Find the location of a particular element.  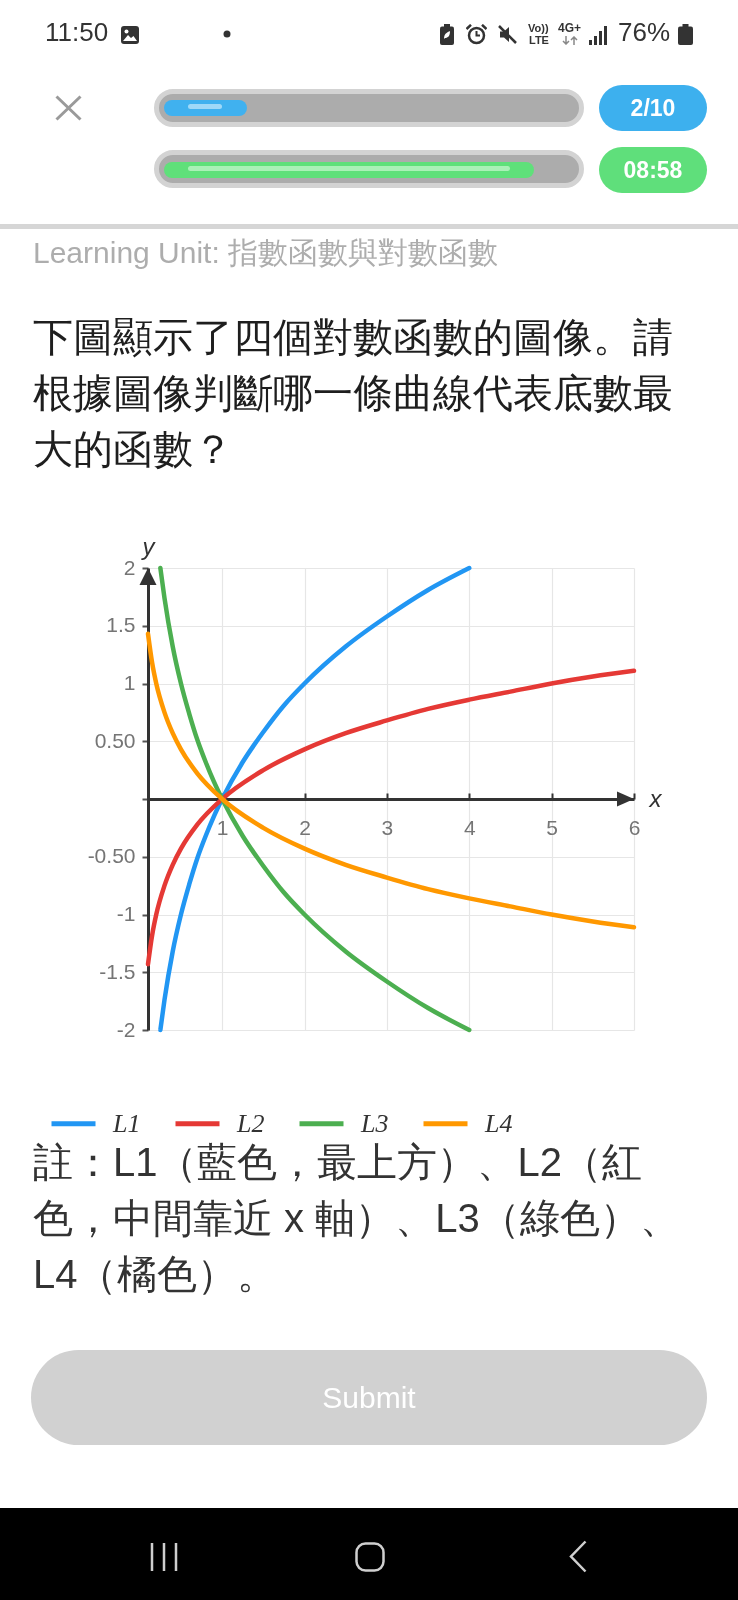

text: Learning Unit: 指數函數與對數函數 is located at coordinates (266, 253).